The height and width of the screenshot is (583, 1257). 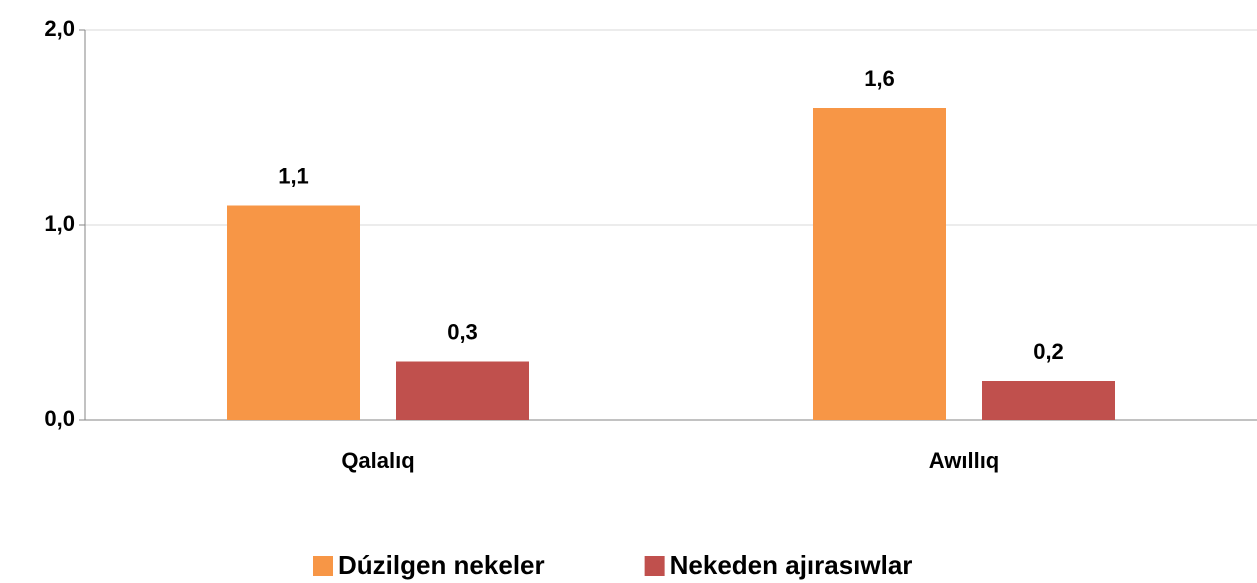 What do you see at coordinates (59, 223) in the screenshot?
I see `y-tick-label: 1,0` at bounding box center [59, 223].